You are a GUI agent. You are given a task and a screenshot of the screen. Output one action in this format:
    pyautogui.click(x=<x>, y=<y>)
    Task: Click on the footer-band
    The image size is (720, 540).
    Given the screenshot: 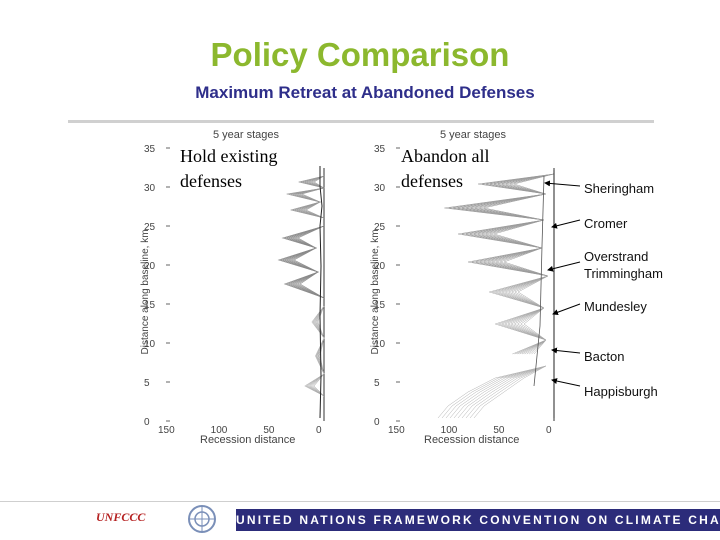 What is the action you would take?
    pyautogui.click(x=478, y=520)
    